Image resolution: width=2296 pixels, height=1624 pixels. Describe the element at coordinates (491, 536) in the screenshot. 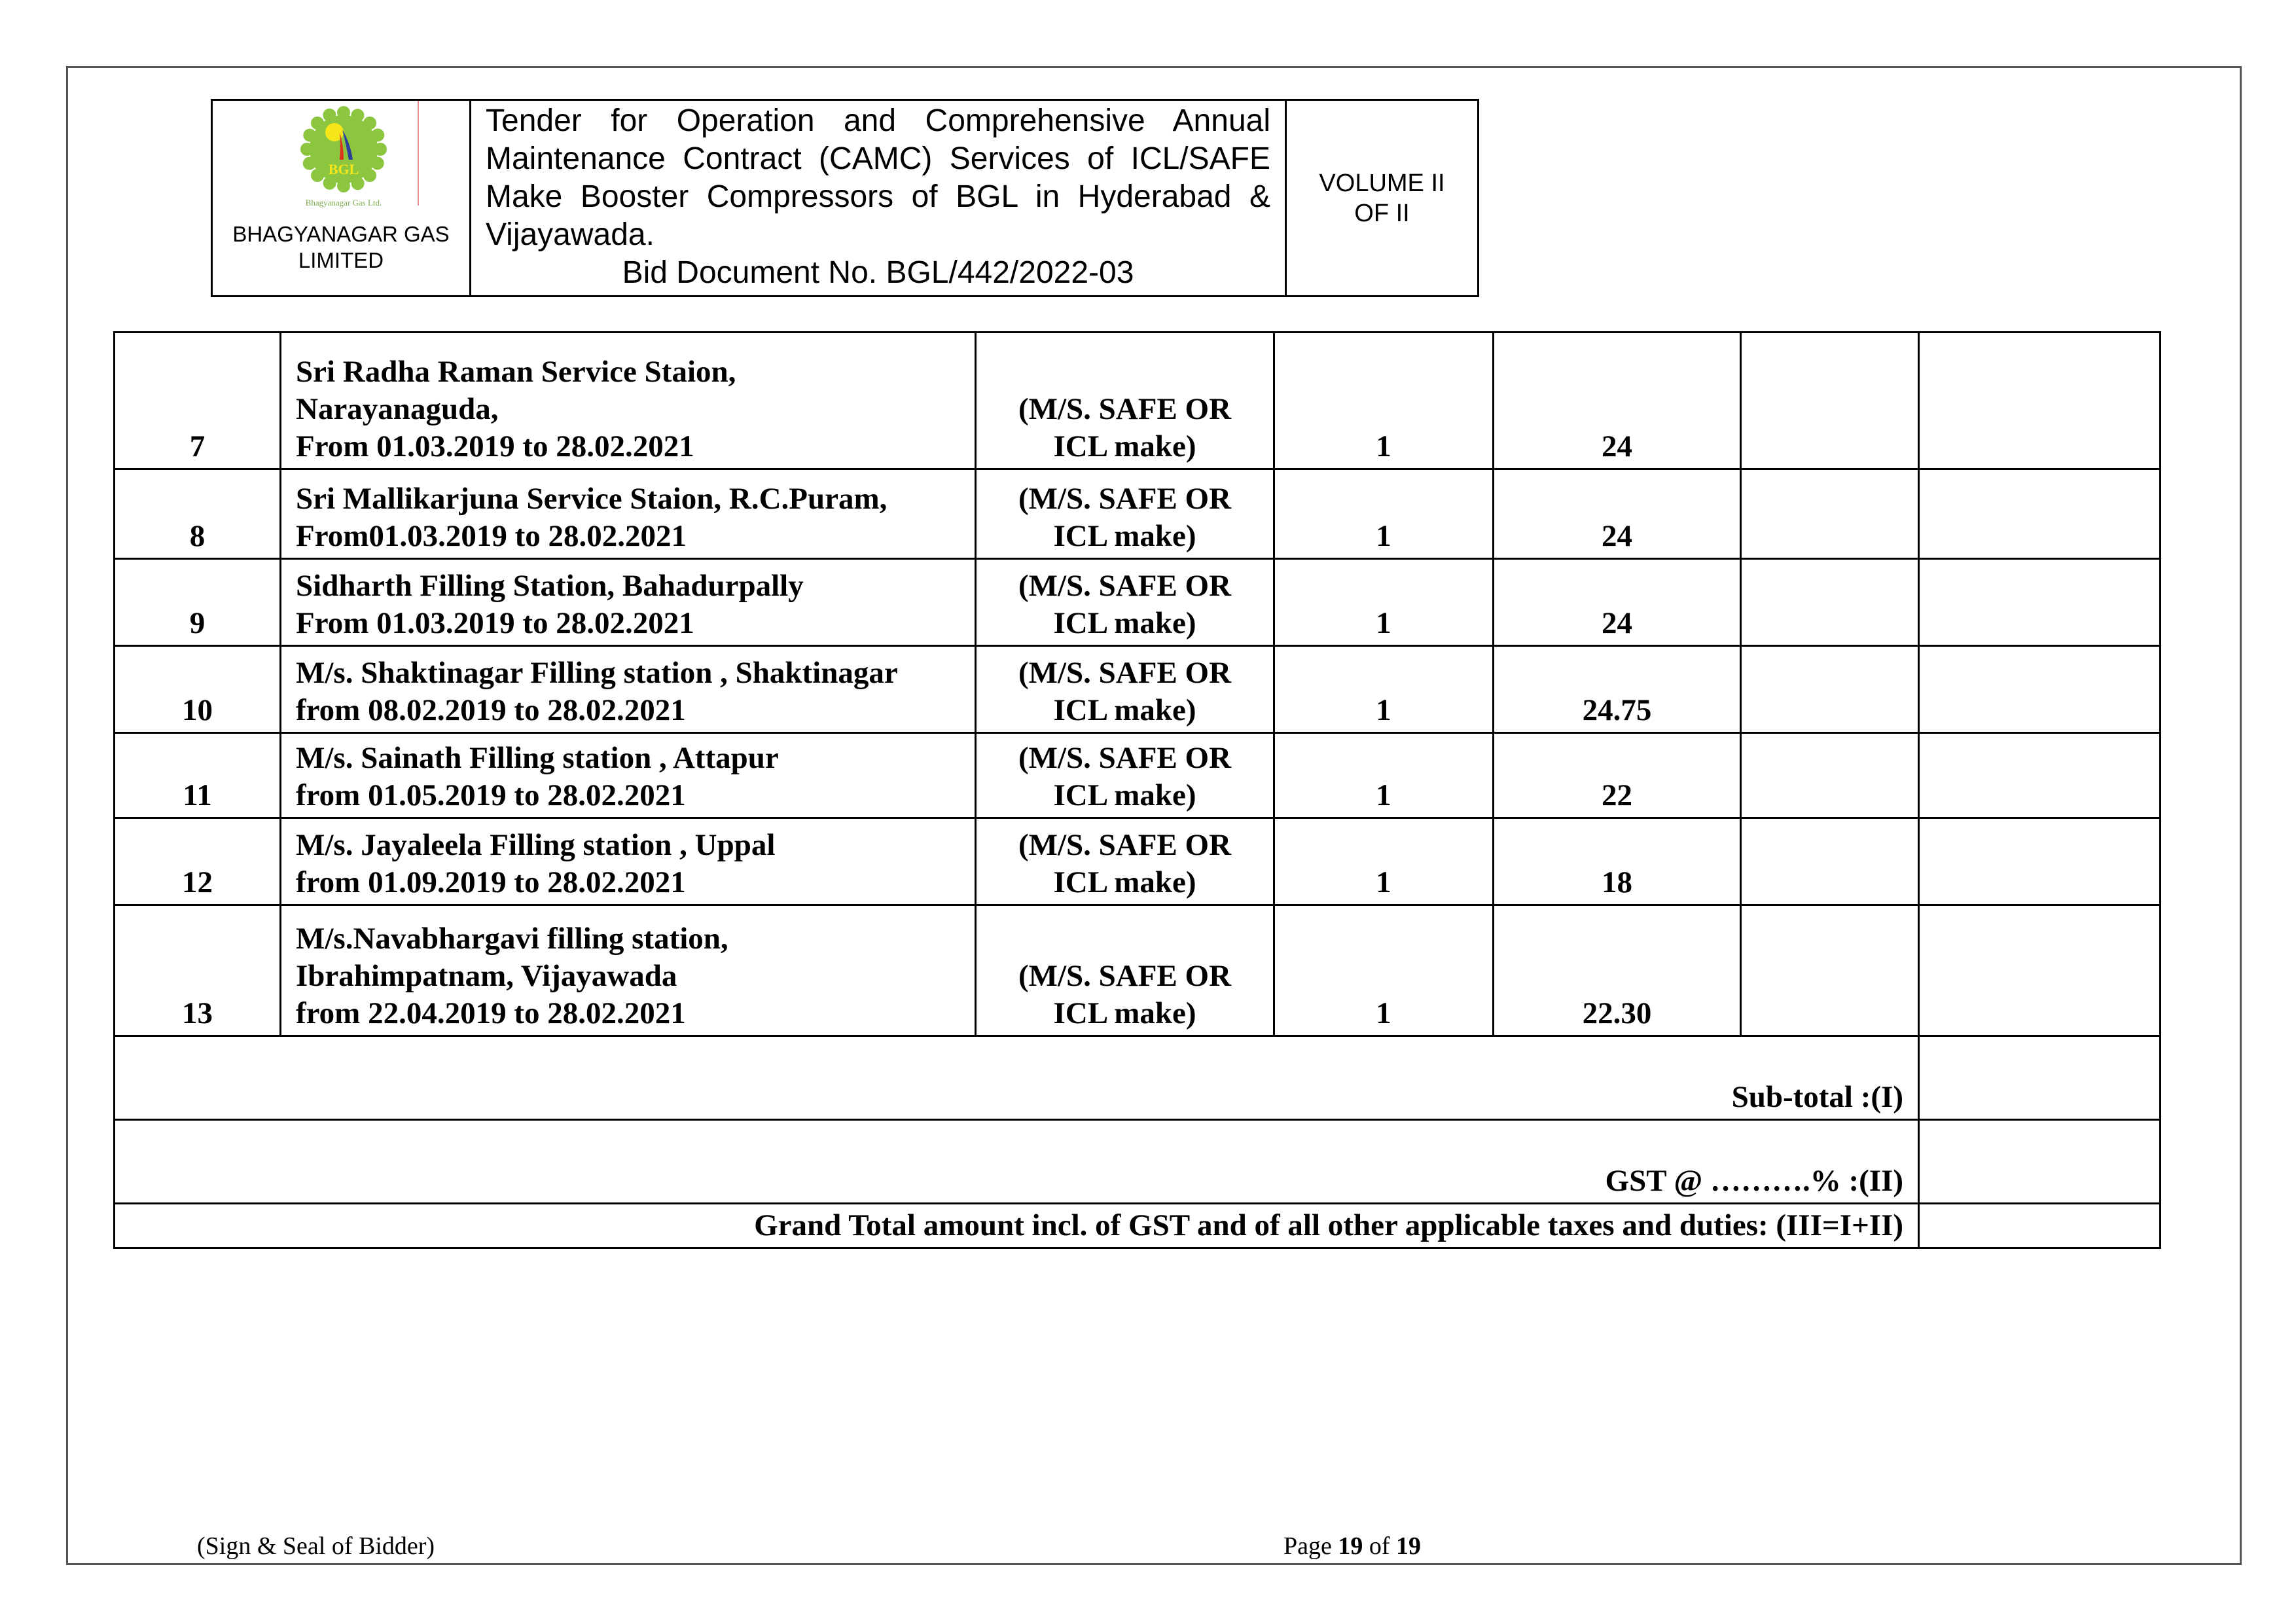

I see `station-line: From01.03.2019 to 28.02.2021` at that location.